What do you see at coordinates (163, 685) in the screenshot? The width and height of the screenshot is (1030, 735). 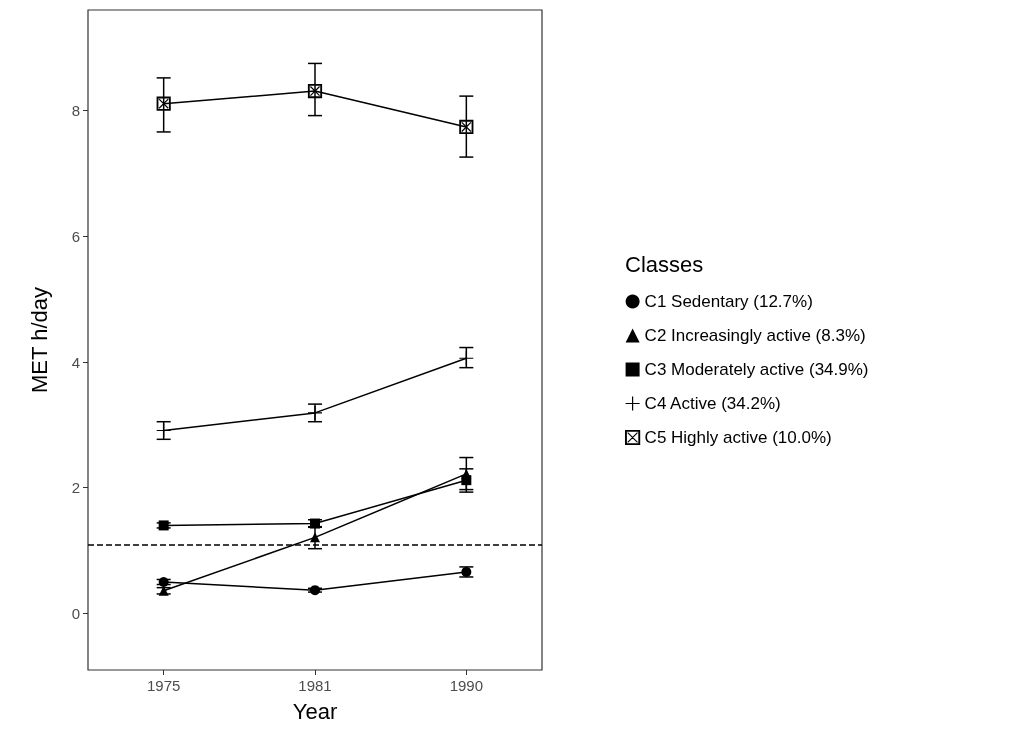 I see `x-tick-label: 1975` at bounding box center [163, 685].